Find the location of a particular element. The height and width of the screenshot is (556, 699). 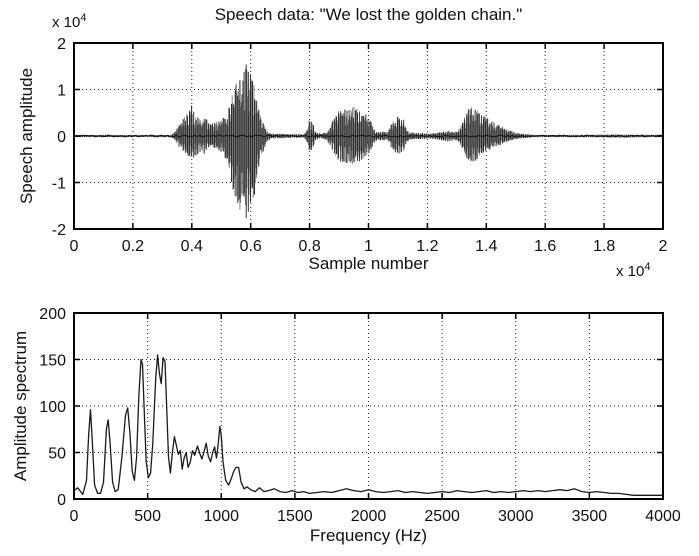

svg-text: 2000 is located at coordinates (369, 516).